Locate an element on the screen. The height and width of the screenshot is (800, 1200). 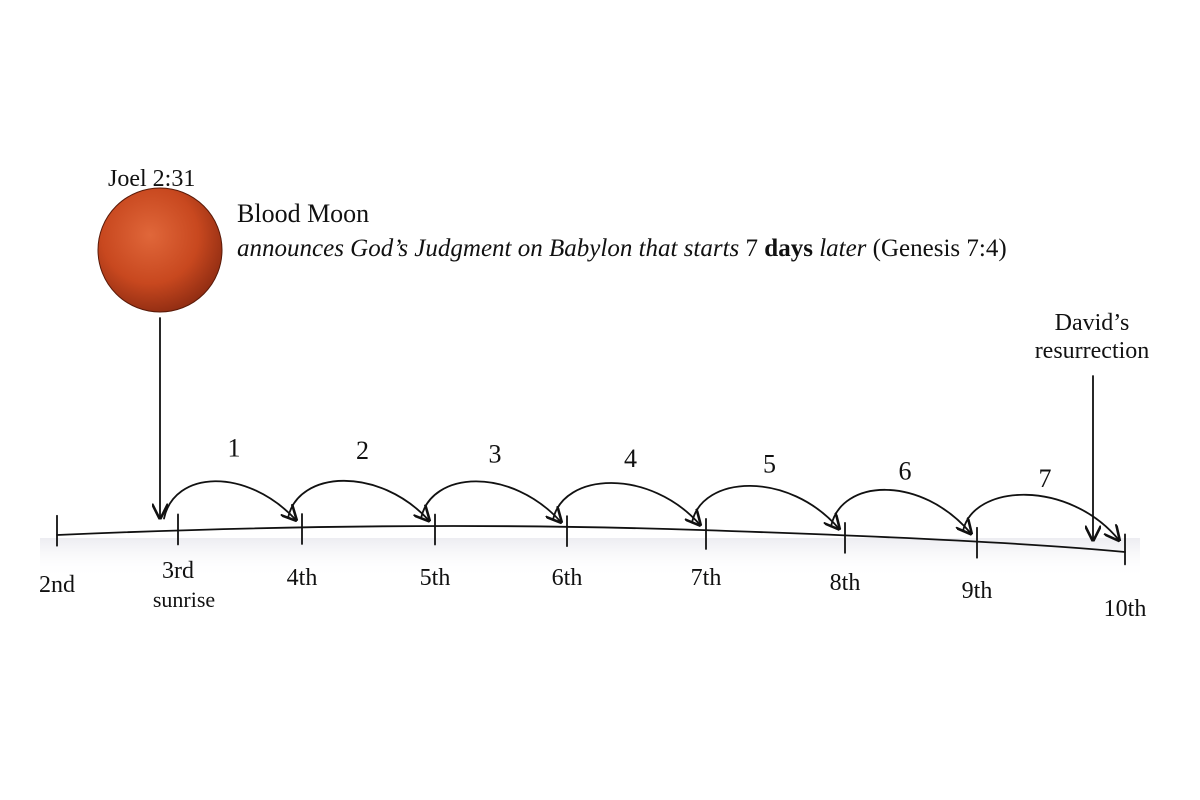
hop-number: 4 is located at coordinates (630, 458).